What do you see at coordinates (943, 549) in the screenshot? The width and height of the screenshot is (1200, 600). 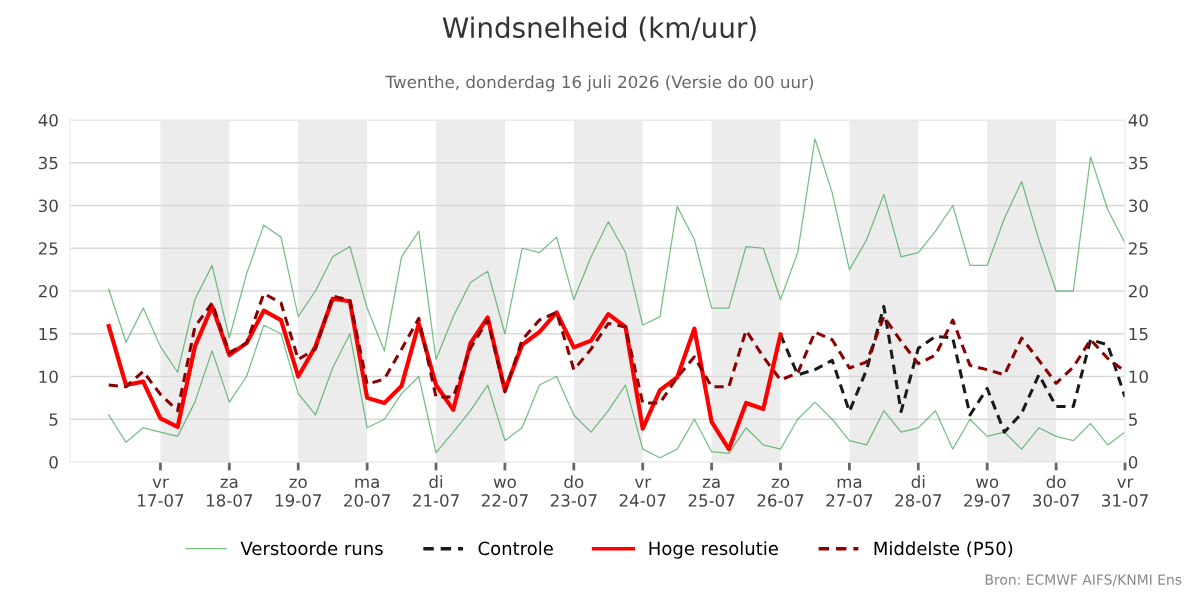 I see `legend-label: Middelste (P50)` at bounding box center [943, 549].